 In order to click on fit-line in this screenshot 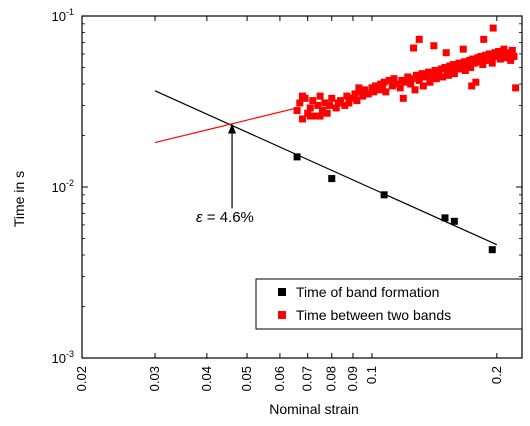, I will do `click(226, 125)`.